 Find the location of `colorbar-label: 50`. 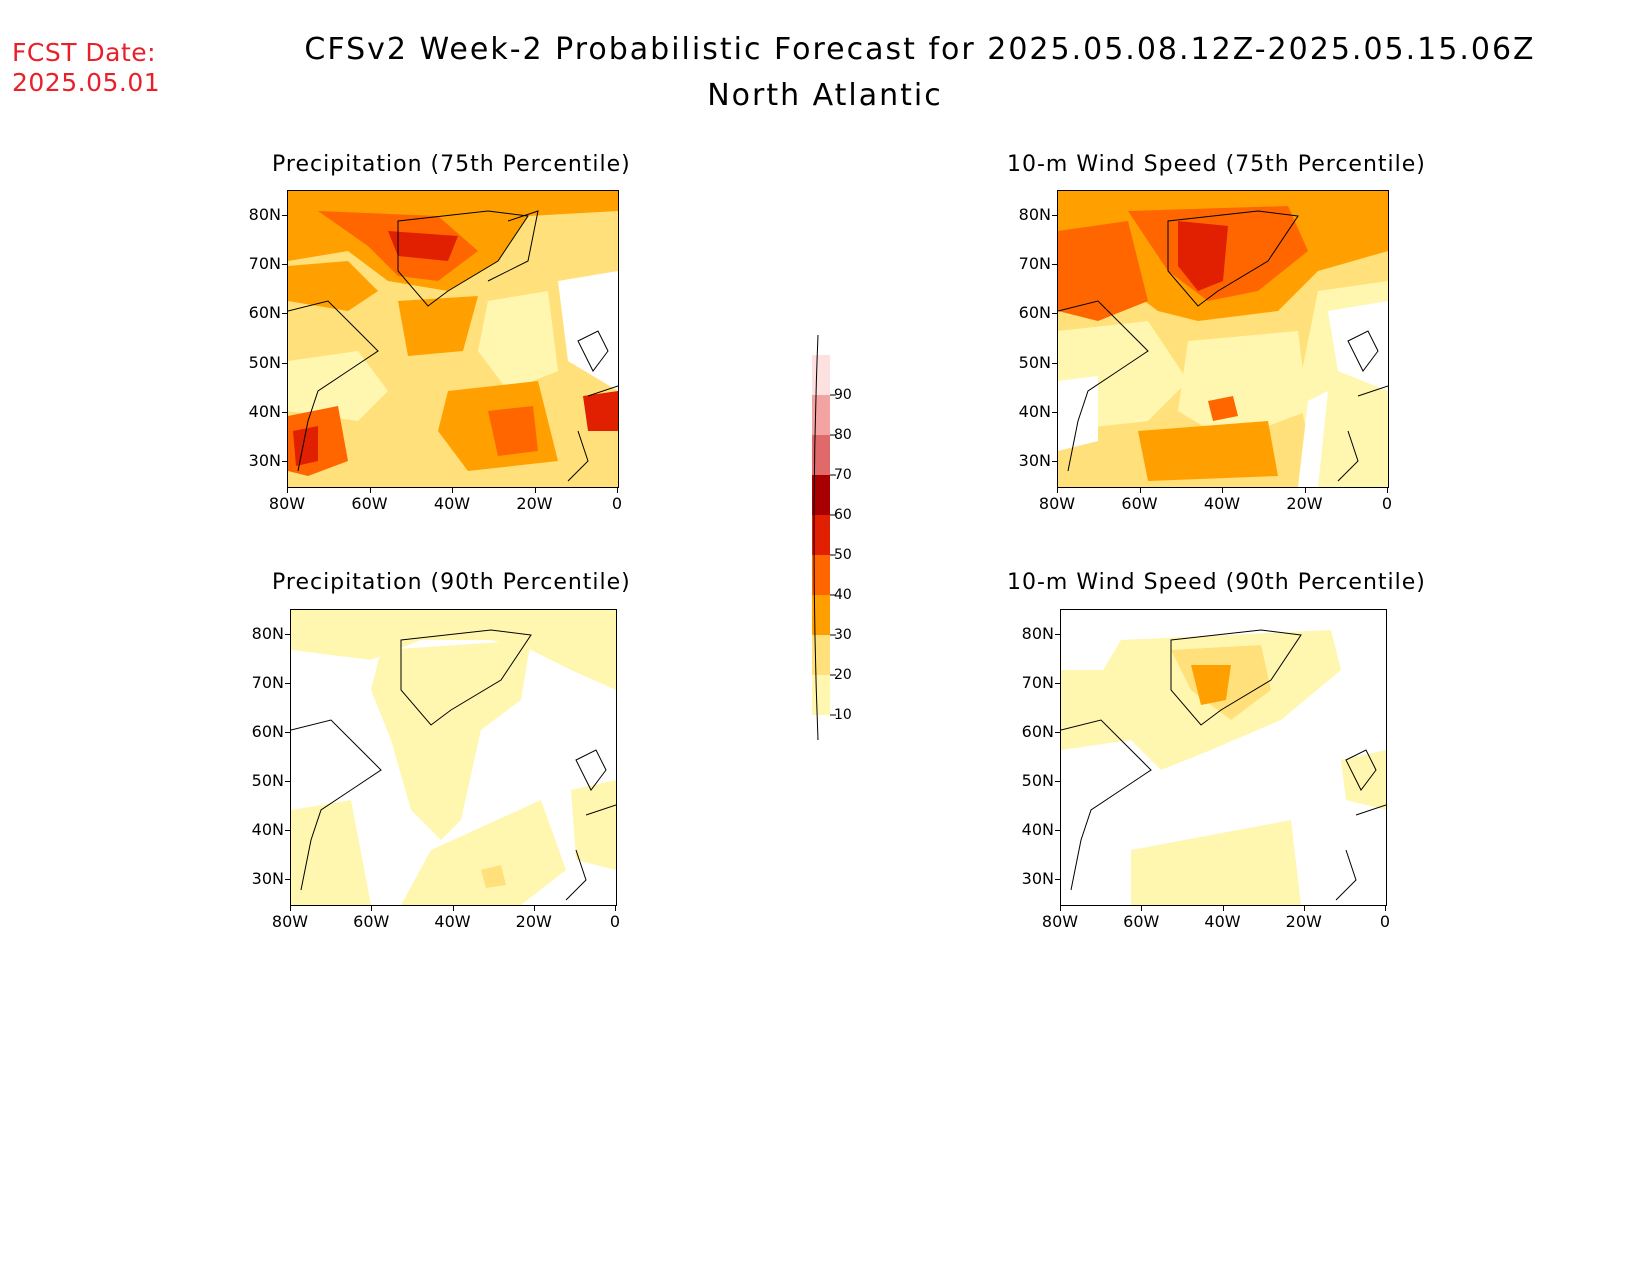

colorbar-label: 50 is located at coordinates (843, 555).